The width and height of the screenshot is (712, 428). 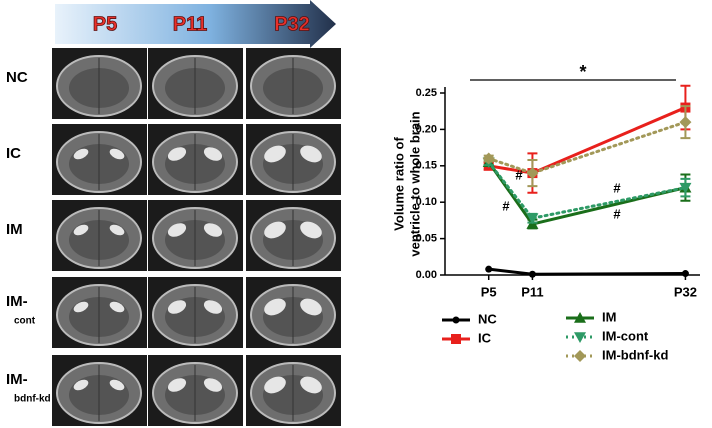 I want to click on stage-label: P32, so click(x=292, y=24).